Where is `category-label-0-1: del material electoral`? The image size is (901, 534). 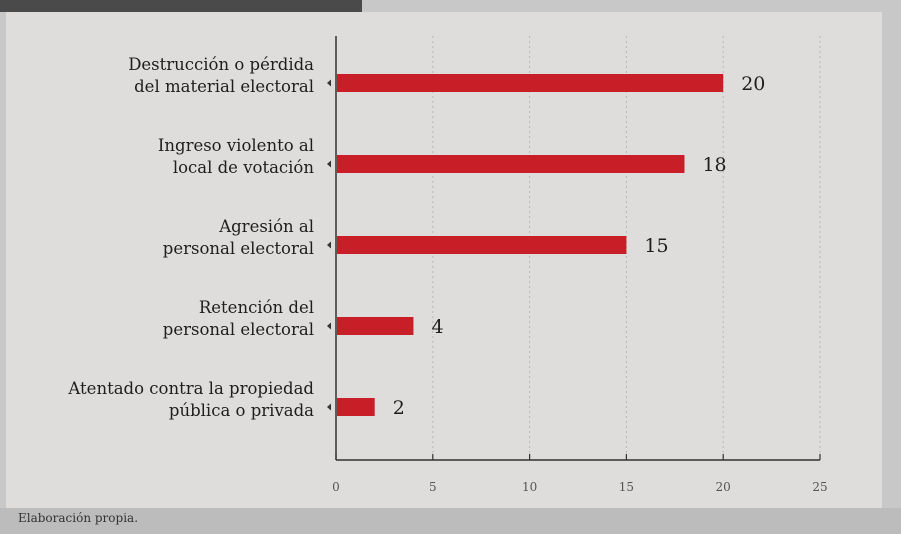 category-label-0-1: del material electoral is located at coordinates (224, 86).